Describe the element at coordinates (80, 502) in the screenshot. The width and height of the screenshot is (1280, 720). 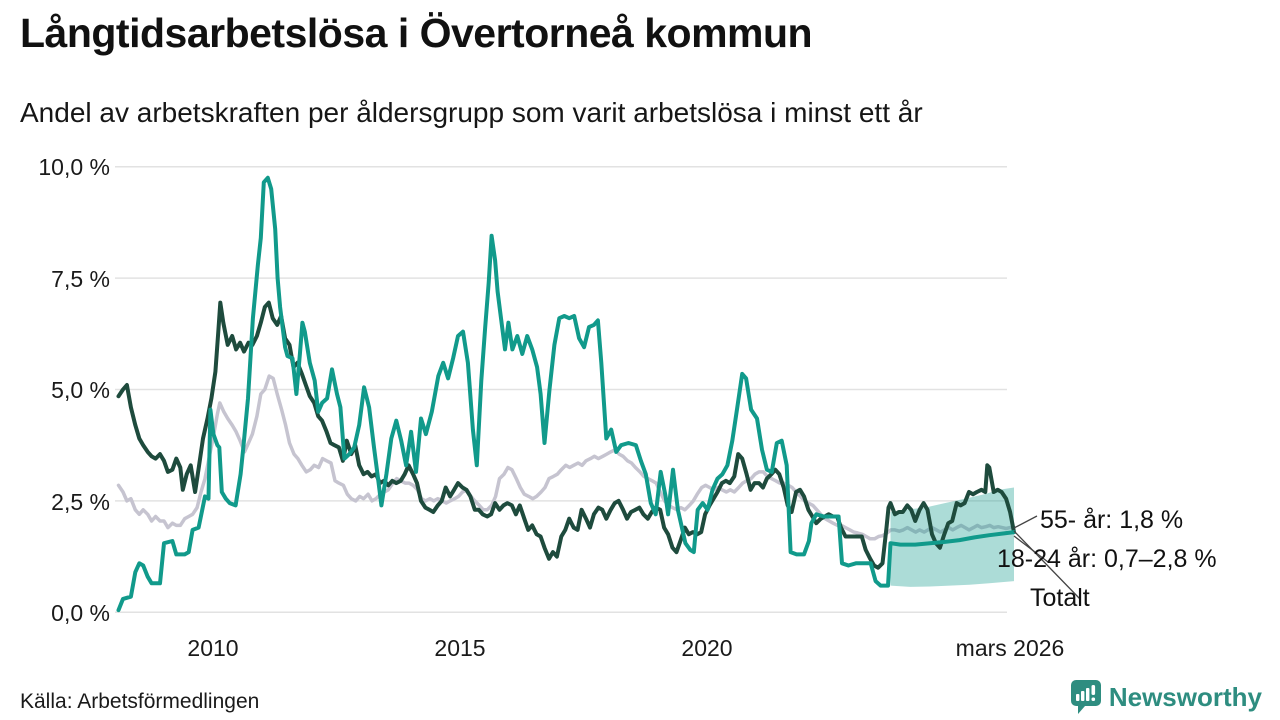
I see `y-tick-label-2-5: 2,5 %` at that location.